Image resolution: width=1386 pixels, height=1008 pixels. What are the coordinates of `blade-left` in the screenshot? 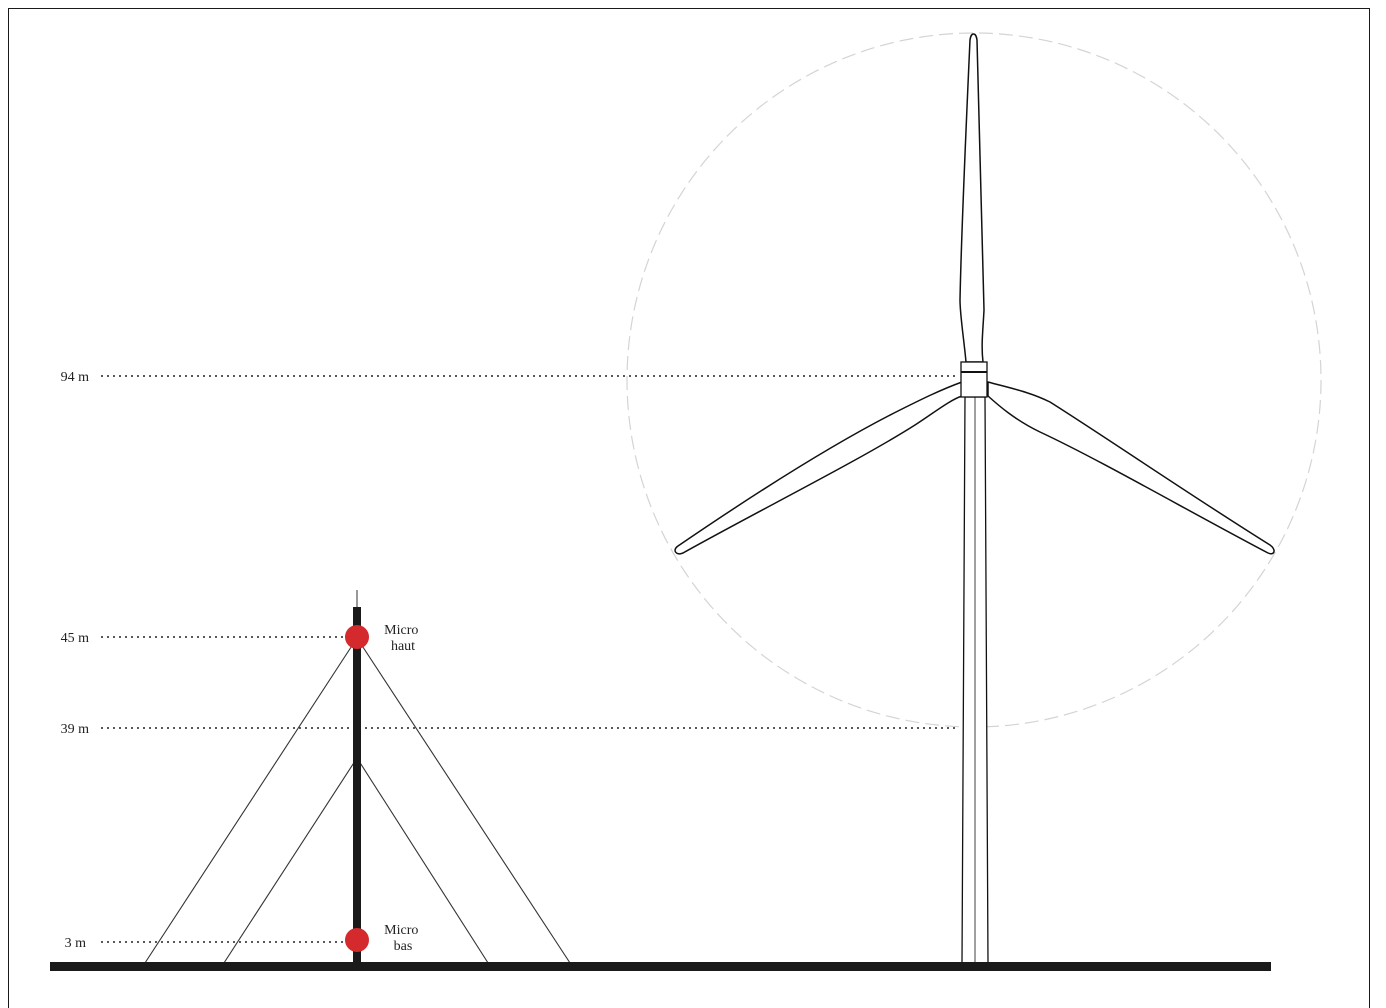 It's located at (818, 468).